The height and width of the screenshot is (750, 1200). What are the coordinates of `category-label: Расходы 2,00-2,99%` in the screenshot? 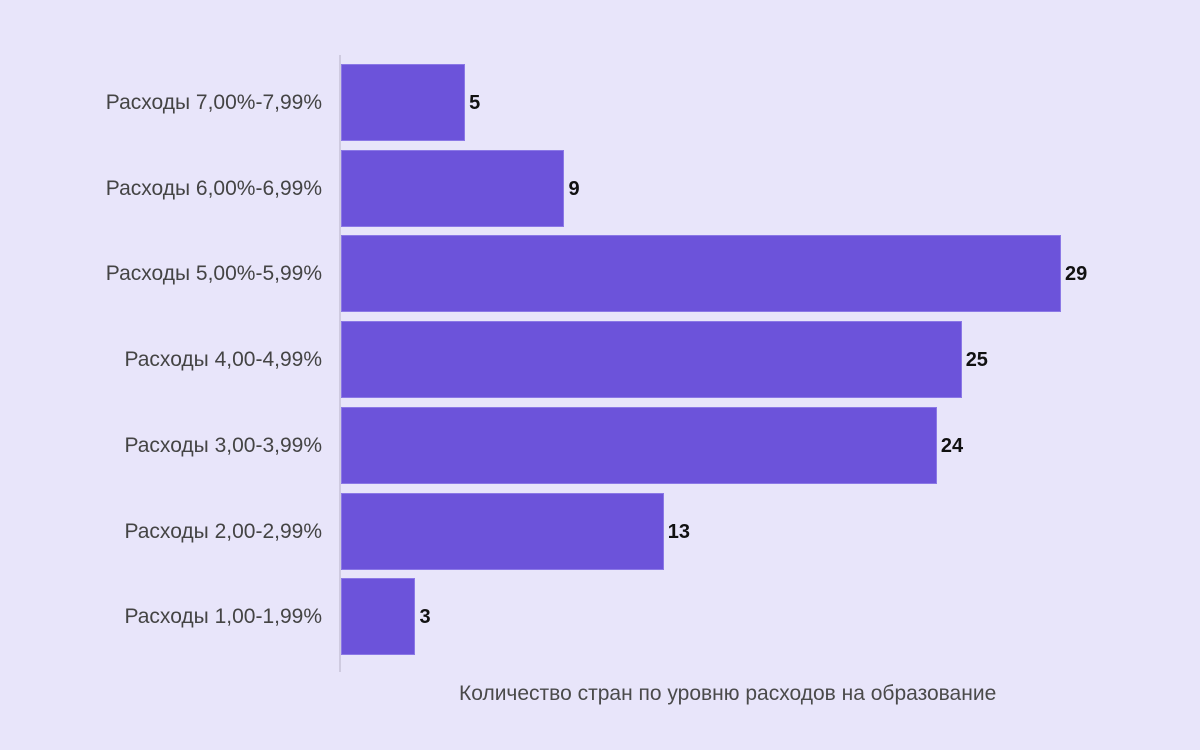 It's located at (223, 531).